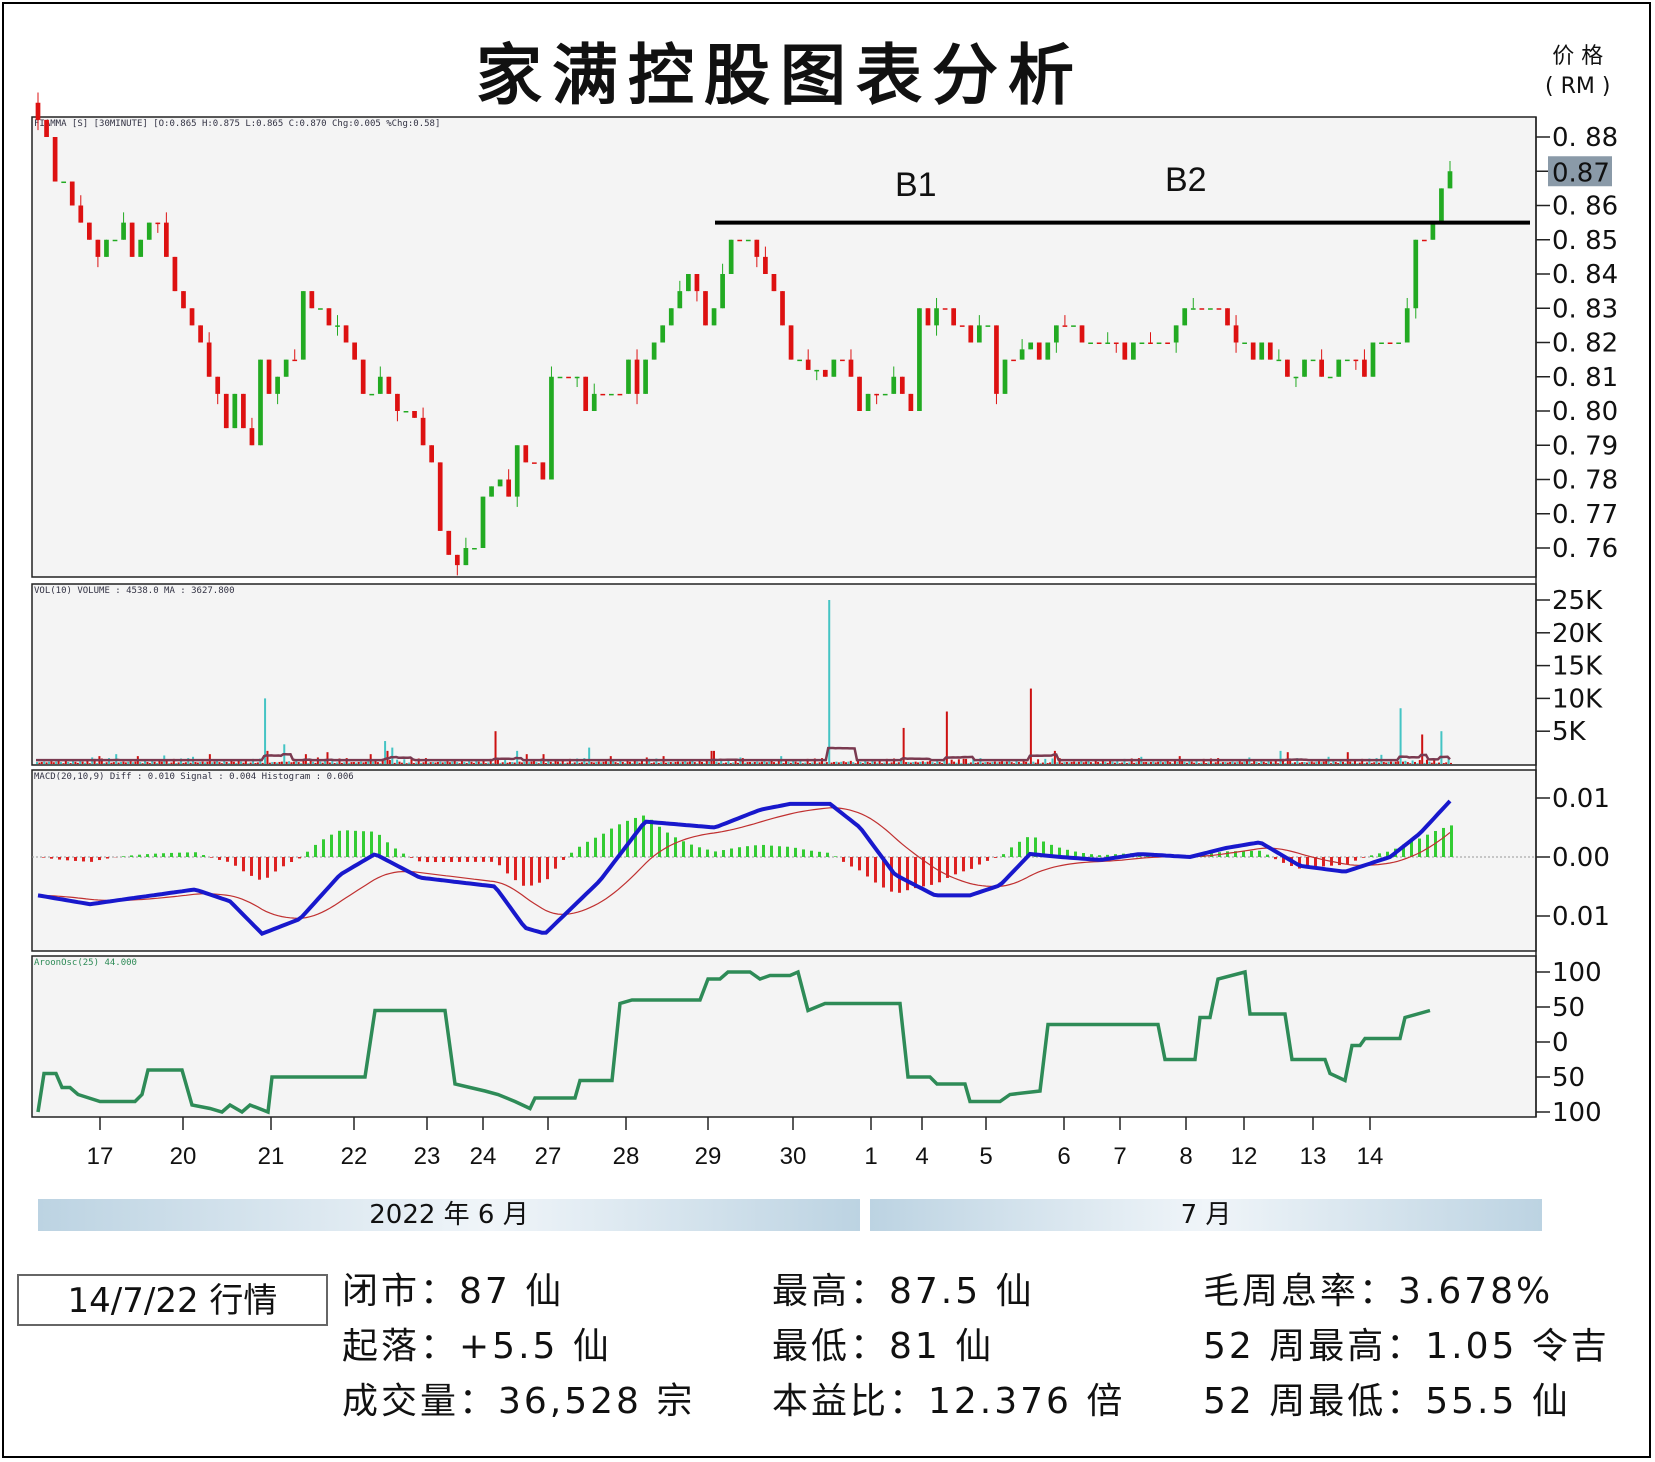  I want to click on x-tick-label: 5, so click(985, 1156).